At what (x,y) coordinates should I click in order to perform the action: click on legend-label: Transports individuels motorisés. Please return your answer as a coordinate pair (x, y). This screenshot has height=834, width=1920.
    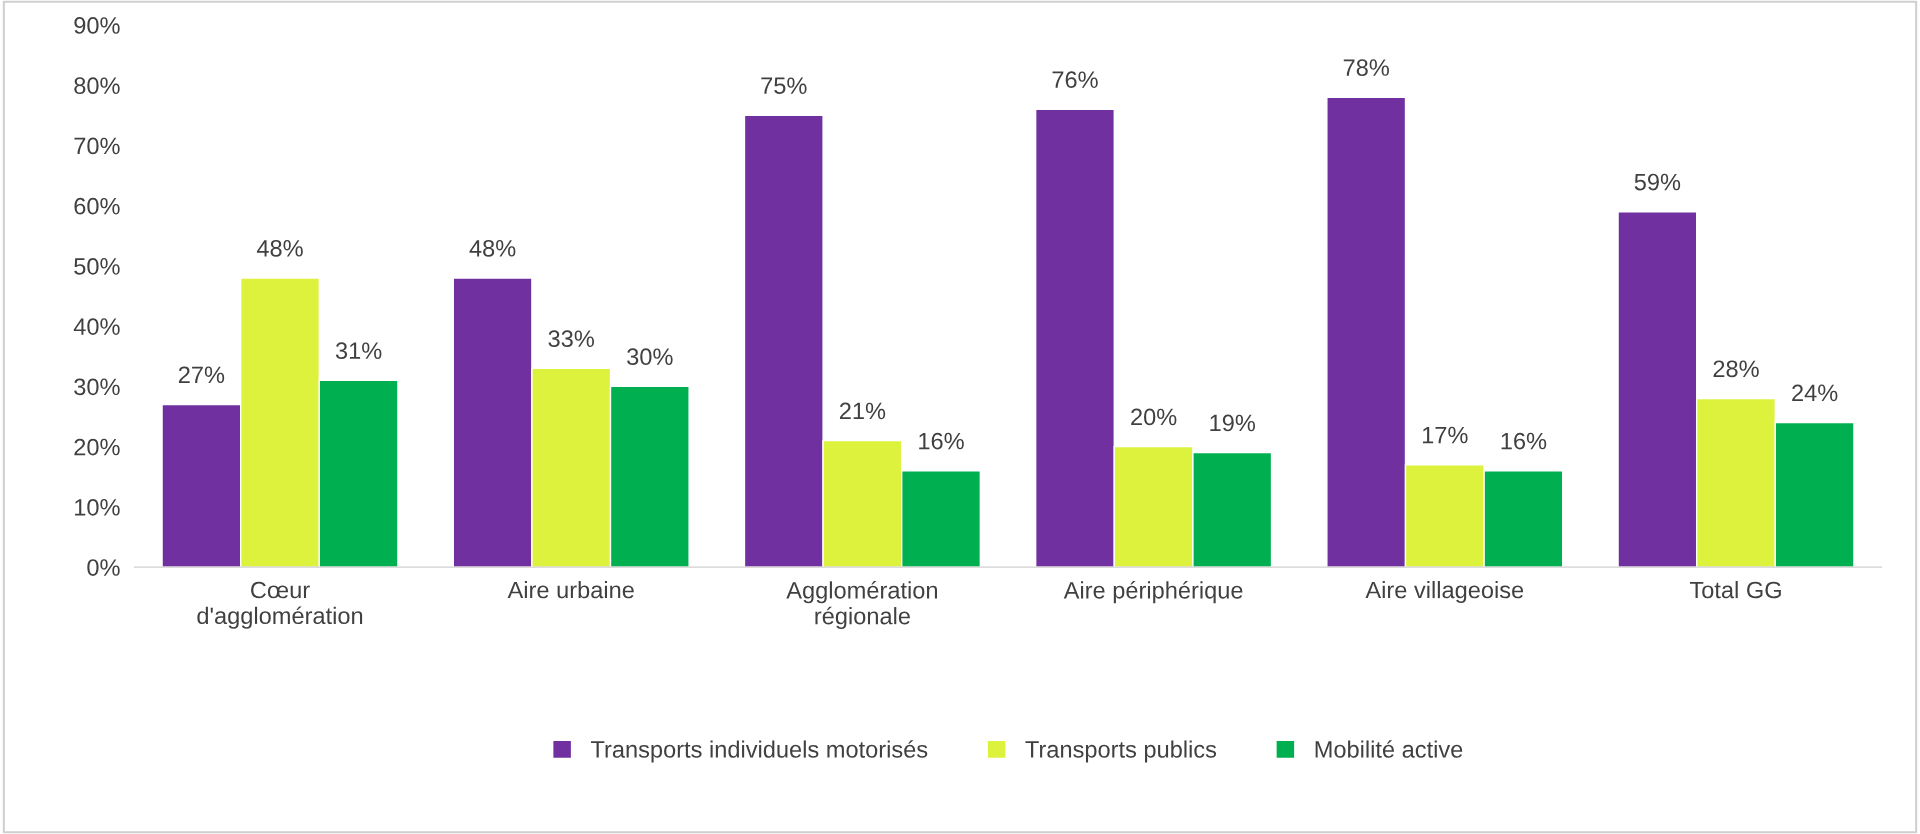
    Looking at the image, I should click on (759, 751).